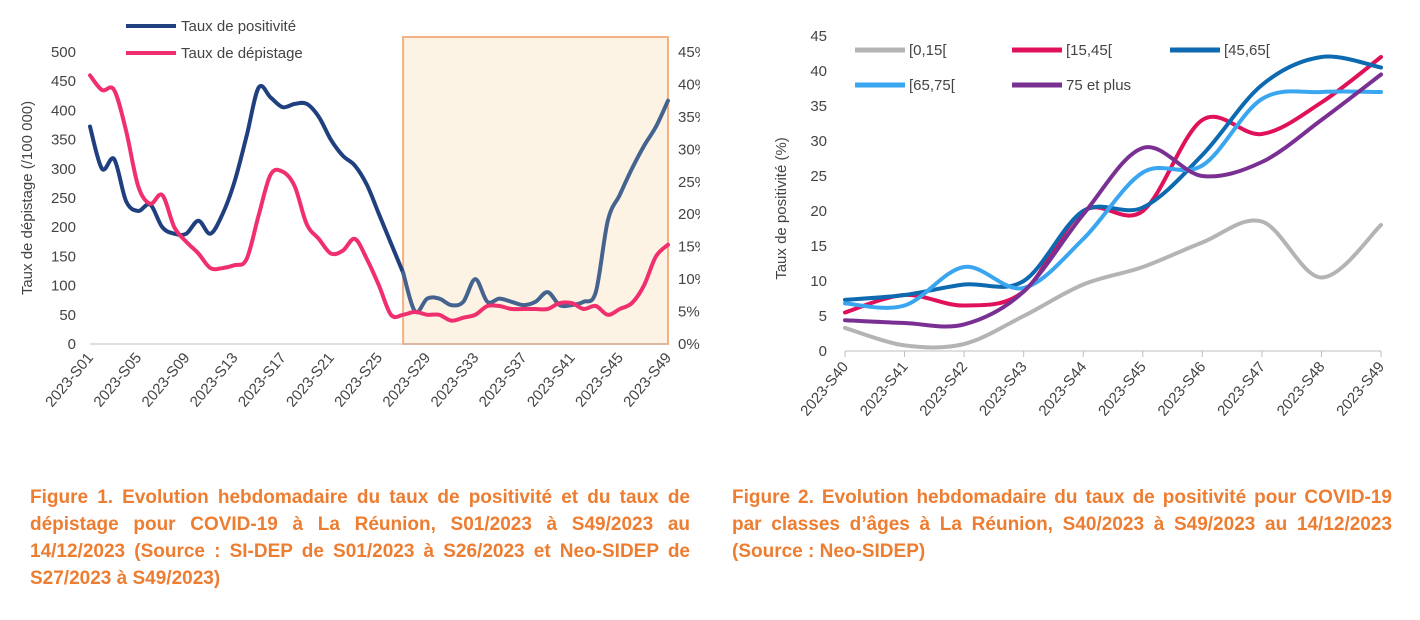 The width and height of the screenshot is (1420, 620). Describe the element at coordinates (1247, 50) in the screenshot. I see `legend-label: [45,65[` at that location.